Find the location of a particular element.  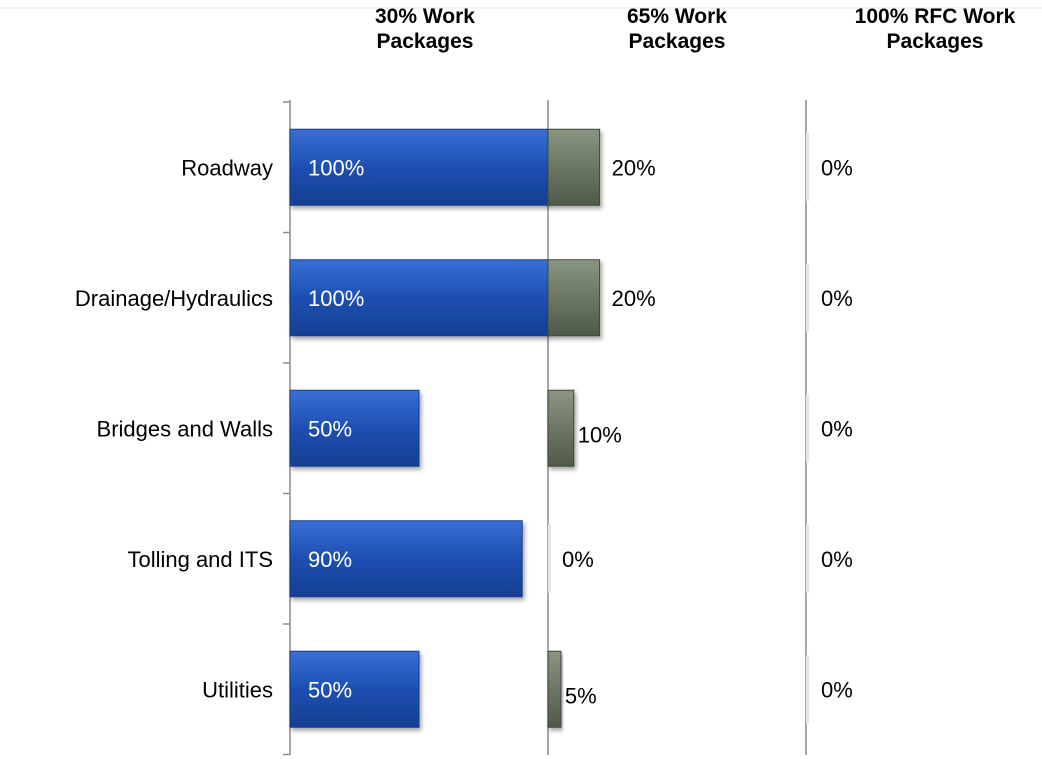

column-header-30: 30% Work Packages is located at coordinates (425, 29).